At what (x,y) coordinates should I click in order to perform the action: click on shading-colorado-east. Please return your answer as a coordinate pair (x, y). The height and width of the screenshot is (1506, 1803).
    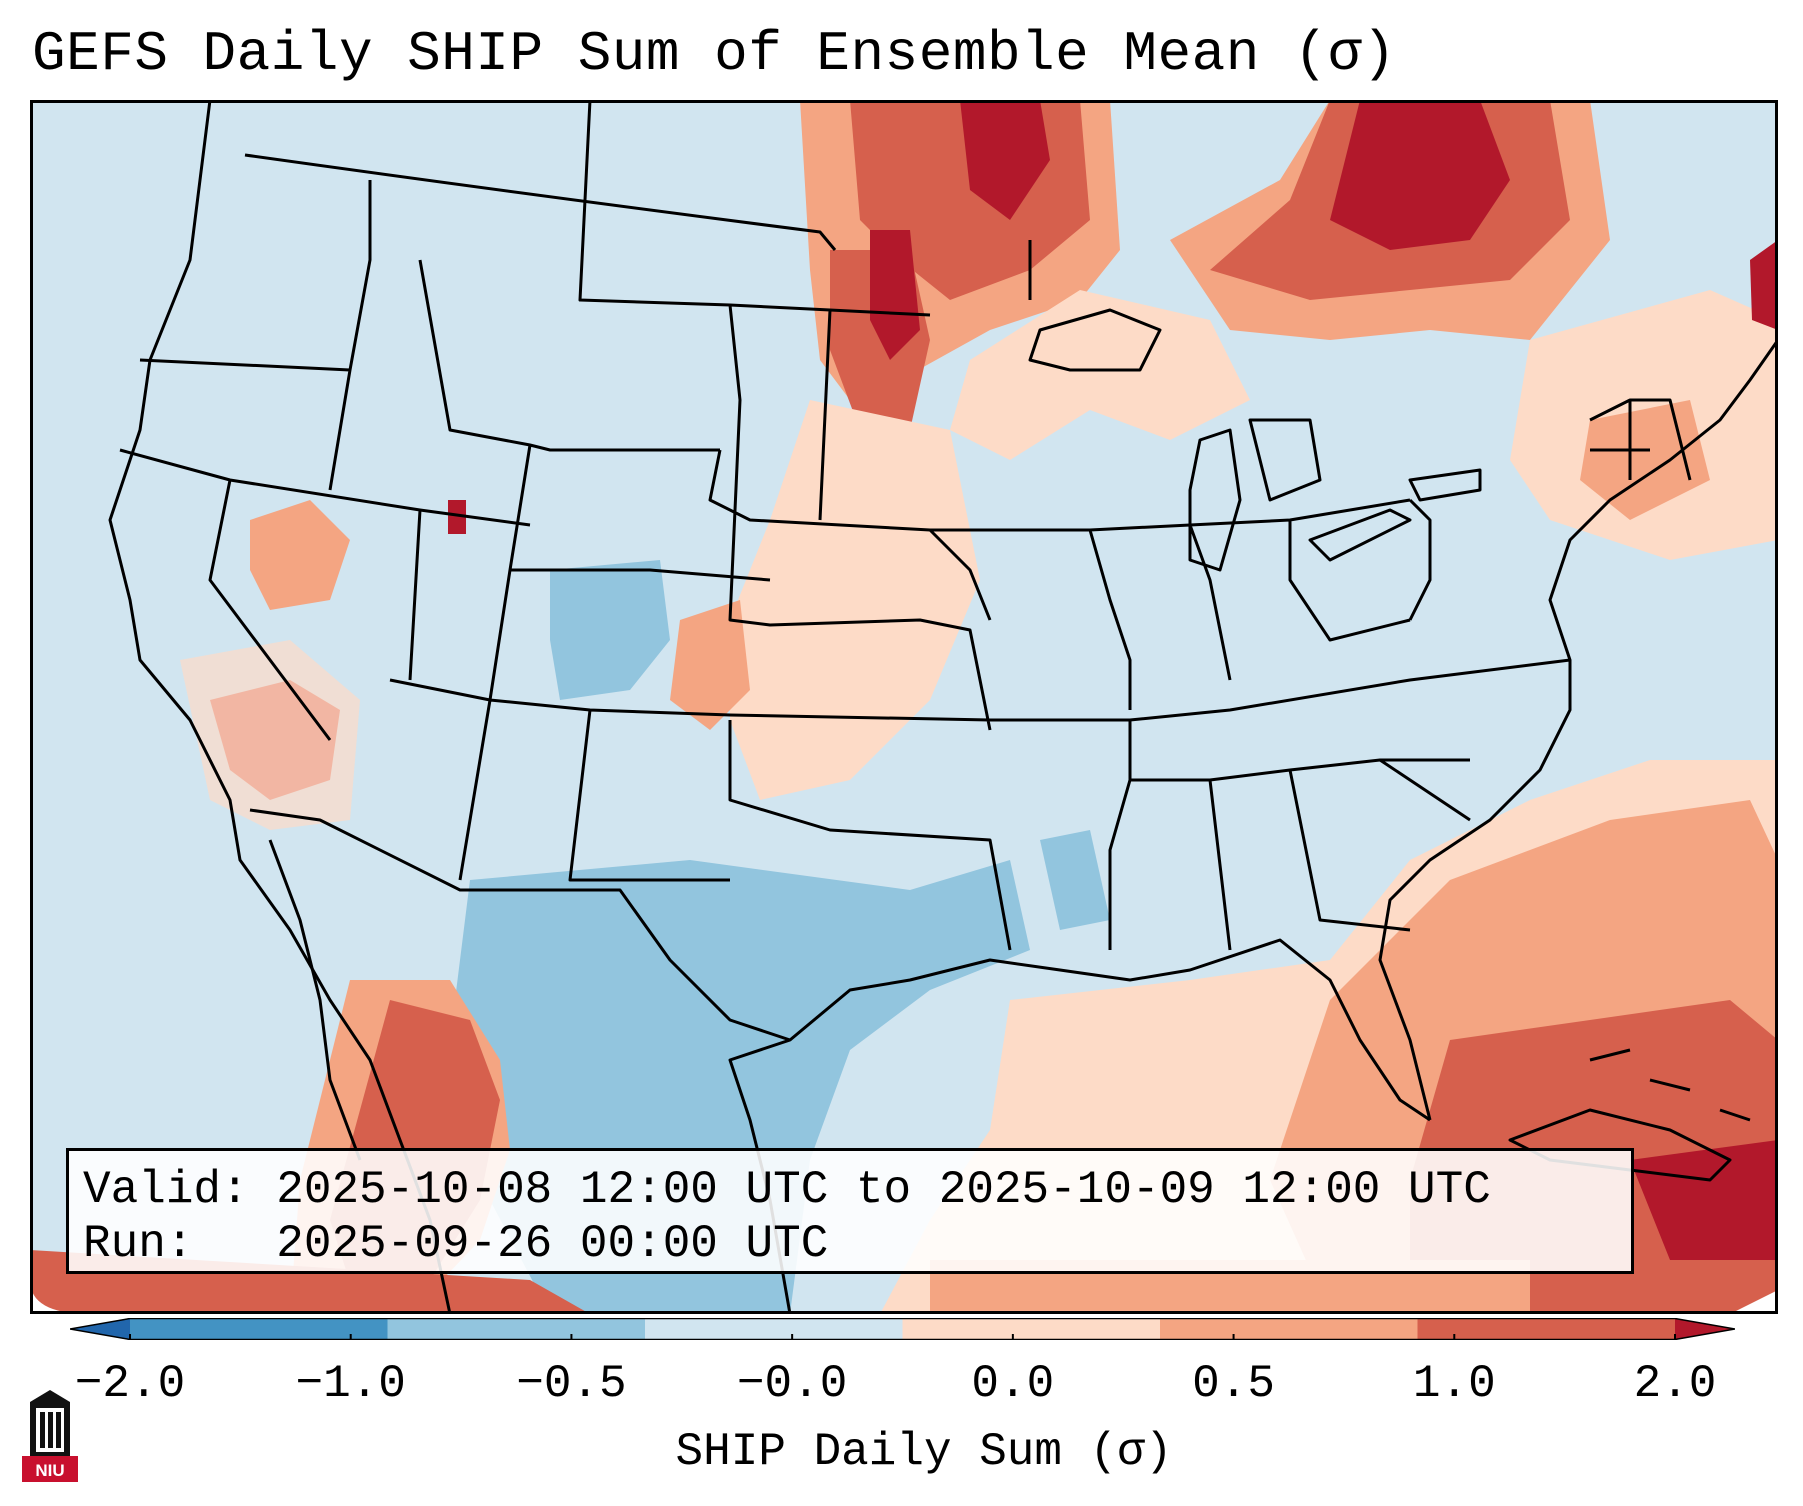
    Looking at the image, I should click on (710, 665).